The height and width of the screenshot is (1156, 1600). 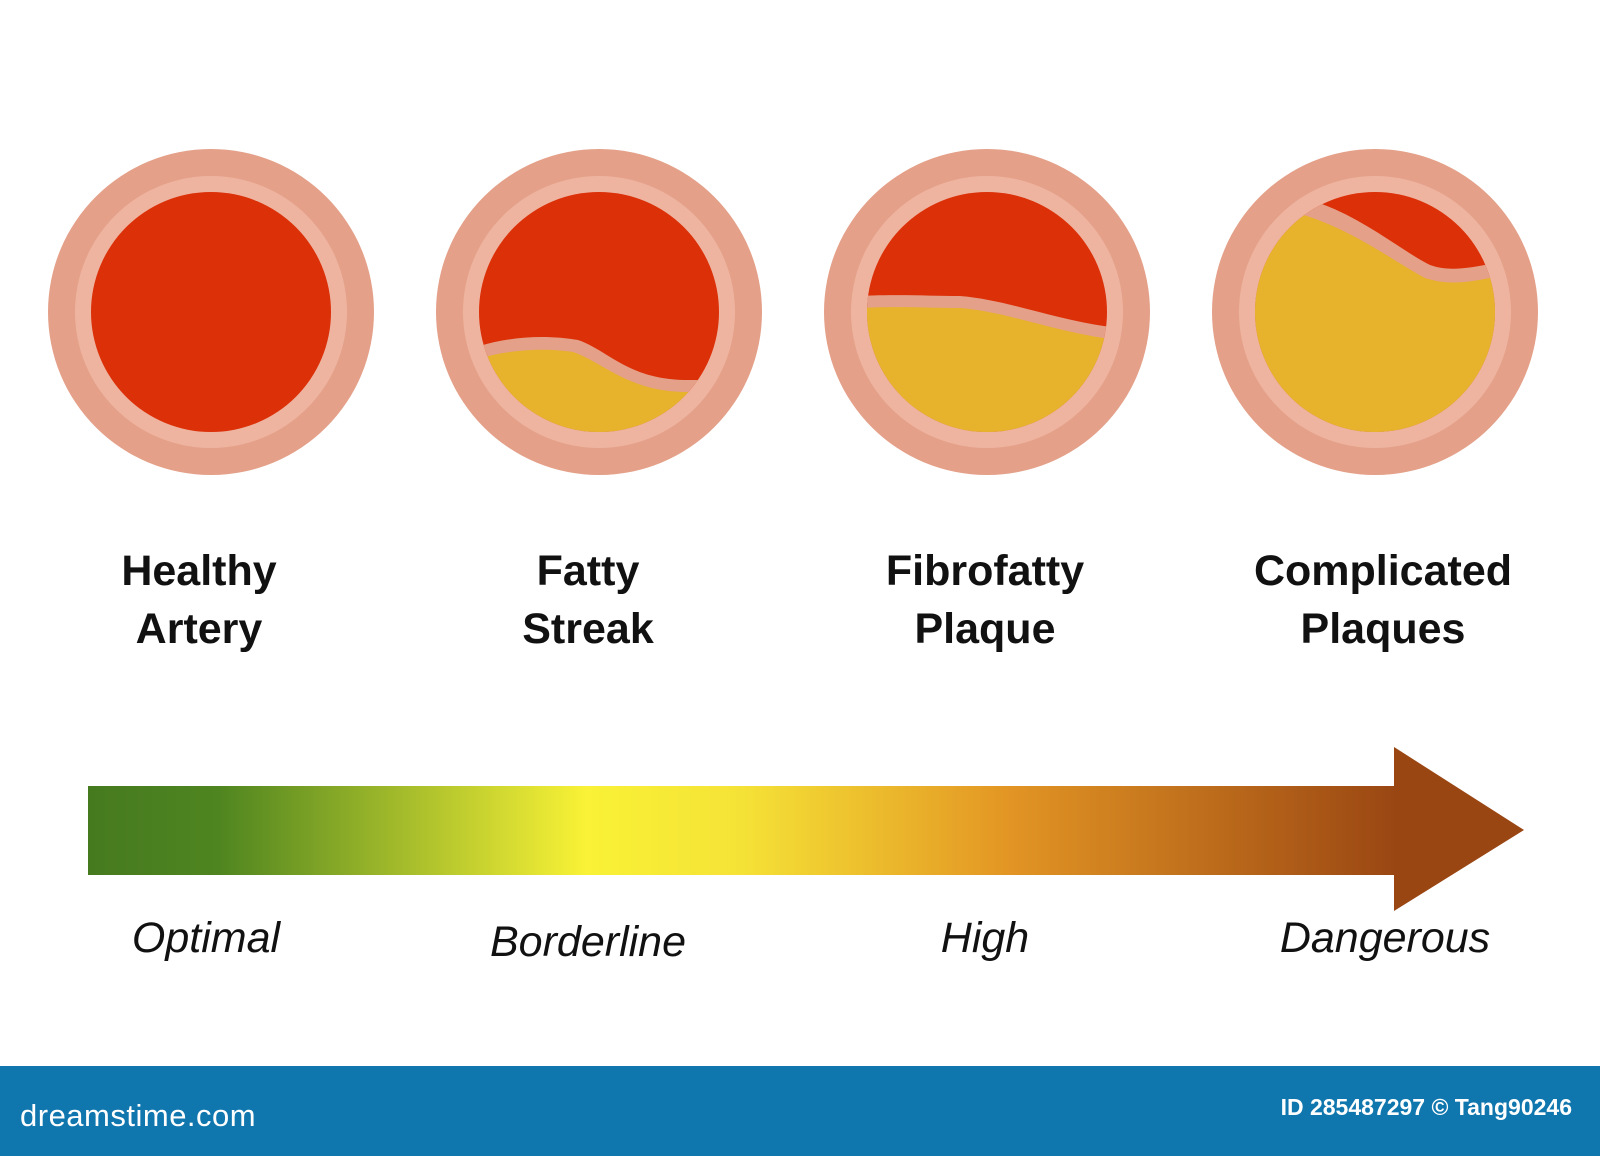 I want to click on level-borderline: Borderline, so click(x=588, y=942).